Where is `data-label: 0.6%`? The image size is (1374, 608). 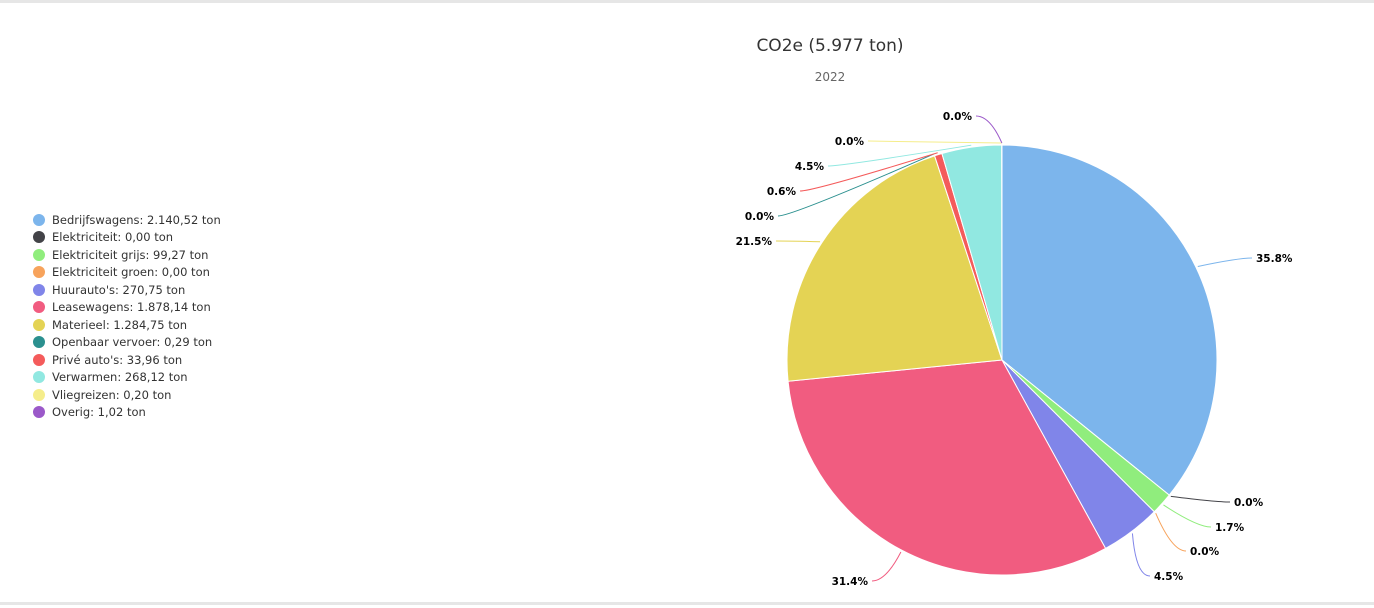
data-label: 0.6% is located at coordinates (782, 192).